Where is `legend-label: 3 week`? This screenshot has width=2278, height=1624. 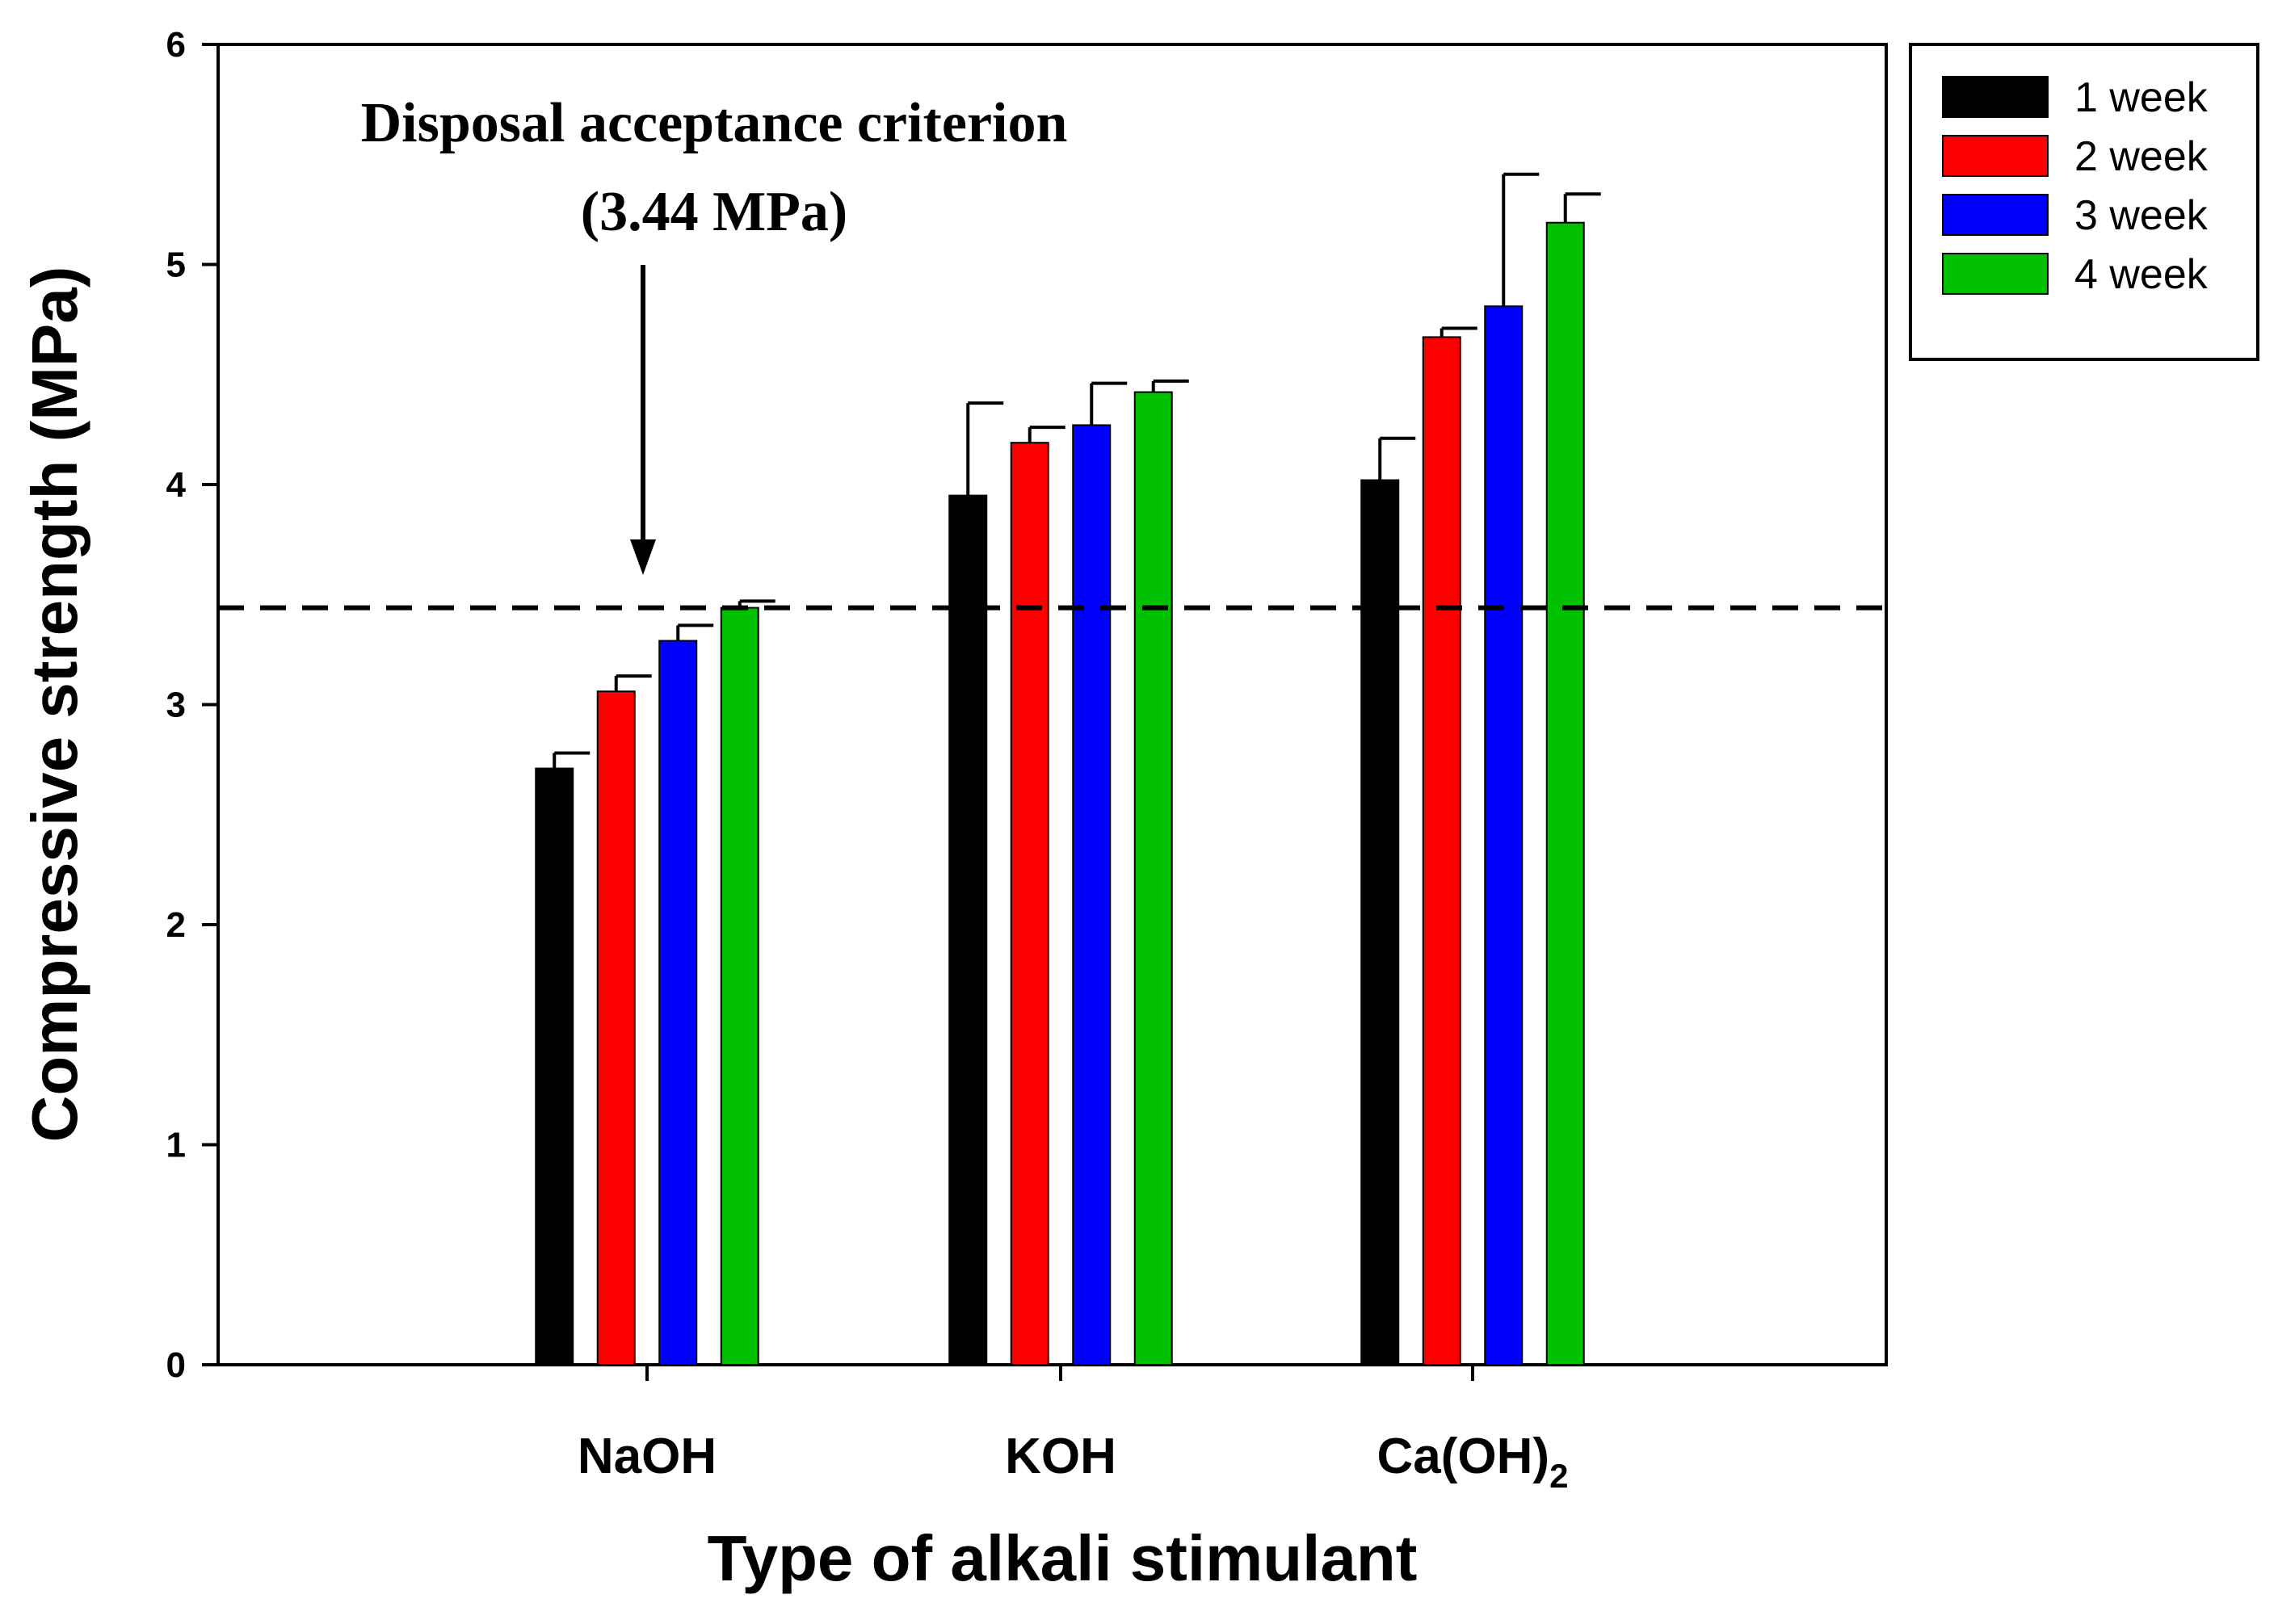
legend-label: 3 week is located at coordinates (2141, 215).